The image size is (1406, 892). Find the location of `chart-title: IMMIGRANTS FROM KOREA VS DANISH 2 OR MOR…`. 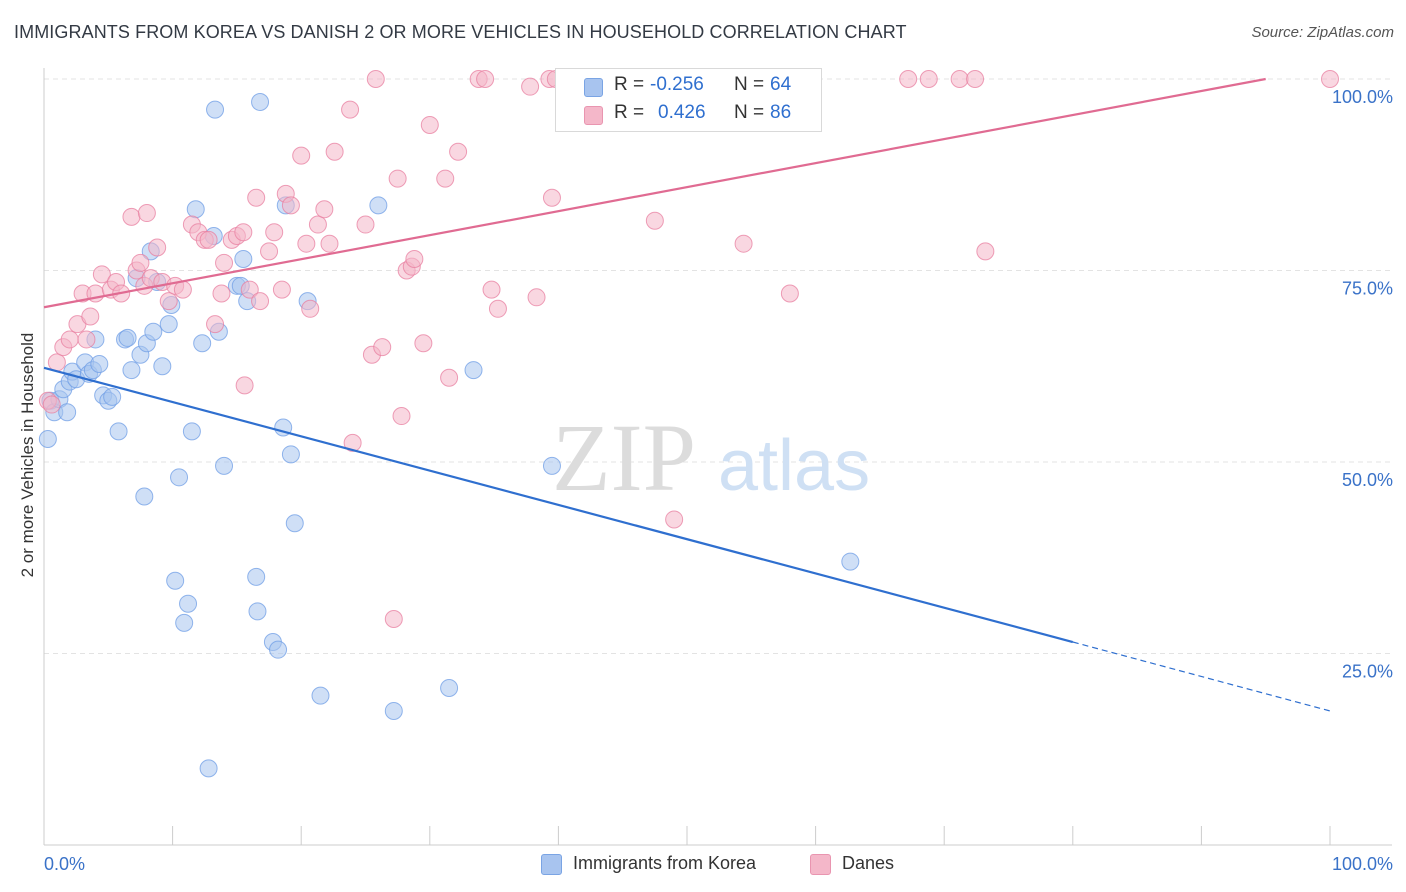

chart-title: IMMIGRANTS FROM KOREA VS DANISH 2 OR MOR… is located at coordinates (460, 32).